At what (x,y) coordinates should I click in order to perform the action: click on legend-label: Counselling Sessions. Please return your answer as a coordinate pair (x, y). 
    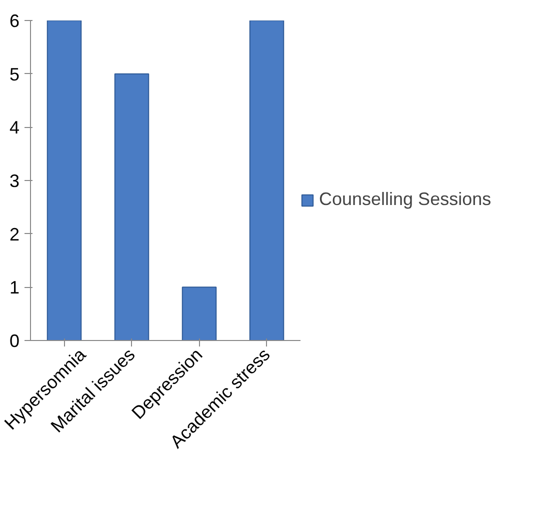
    Looking at the image, I should click on (405, 199).